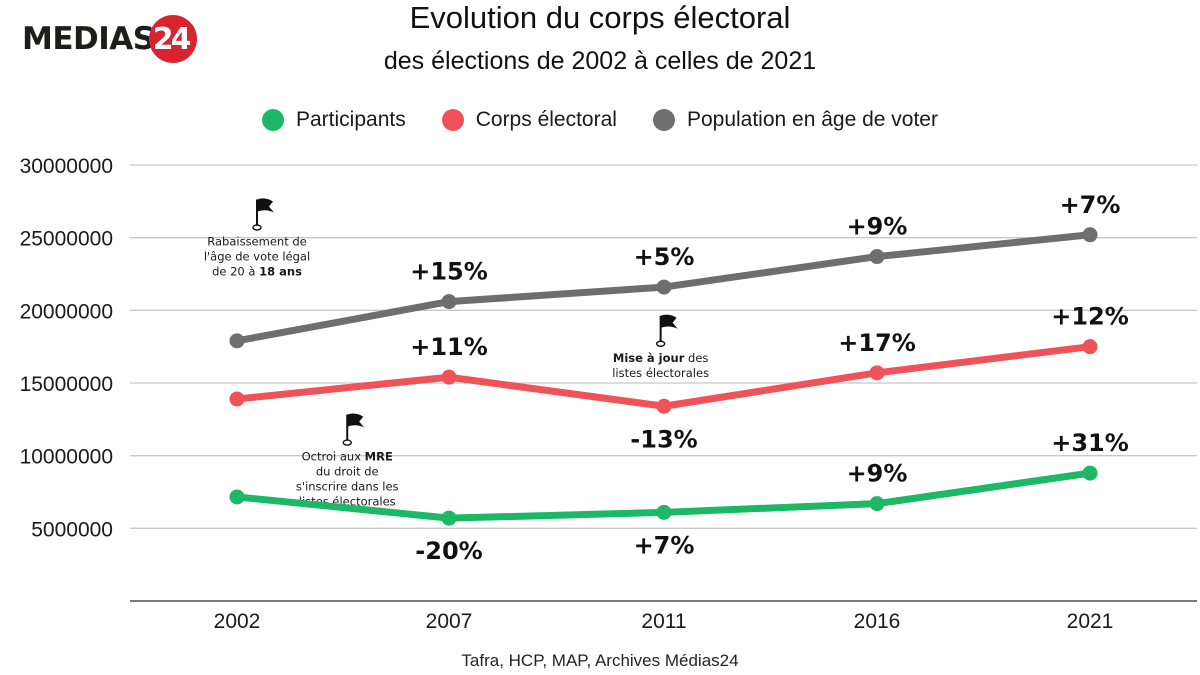 This screenshot has width=1200, height=675. Describe the element at coordinates (66, 166) in the screenshot. I see `y-tick-label: 30000000` at that location.